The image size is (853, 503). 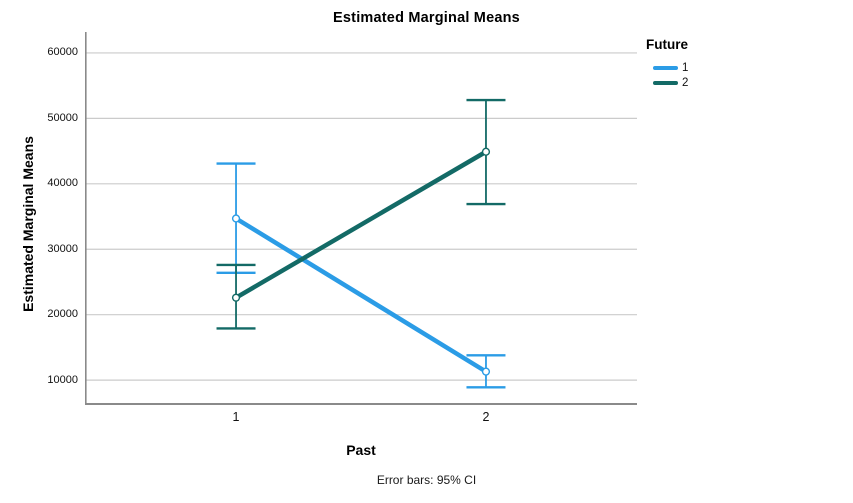 I want to click on x-tick-label: 1, so click(x=236, y=417).